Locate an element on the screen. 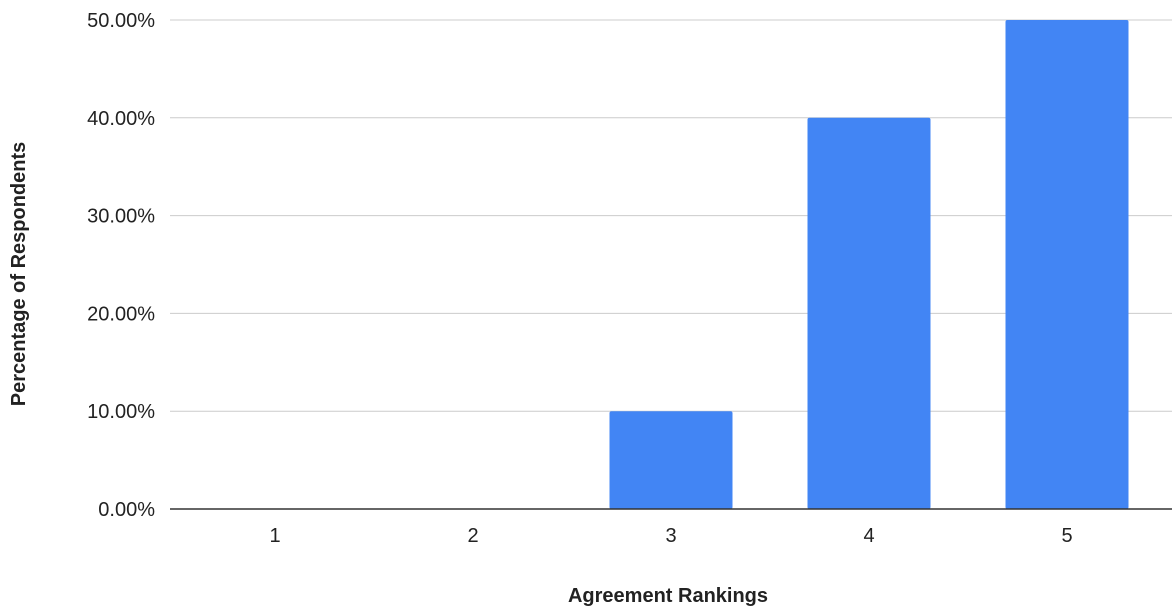 This screenshot has height=610, width=1172. y-tick-label: 50.00% is located at coordinates (121, 21).